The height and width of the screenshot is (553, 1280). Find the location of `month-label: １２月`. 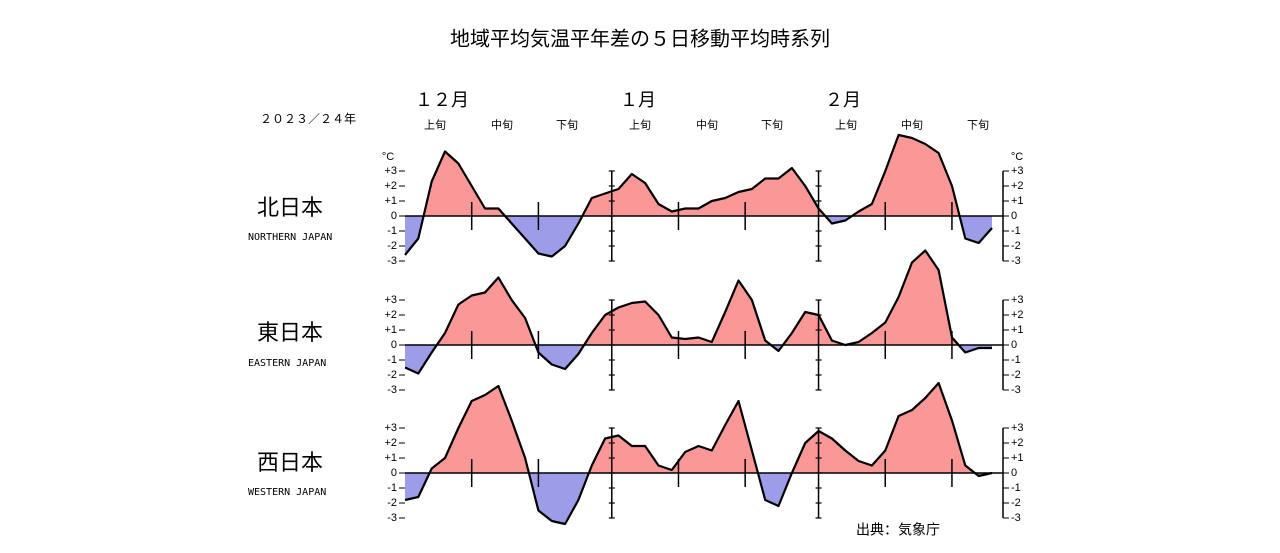

month-label: １２月 is located at coordinates (442, 100).